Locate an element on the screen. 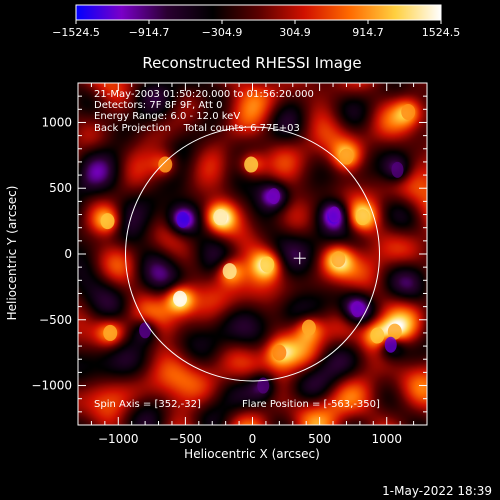 This screenshot has height=500, width=500. colorbar is located at coordinates (258, 12).